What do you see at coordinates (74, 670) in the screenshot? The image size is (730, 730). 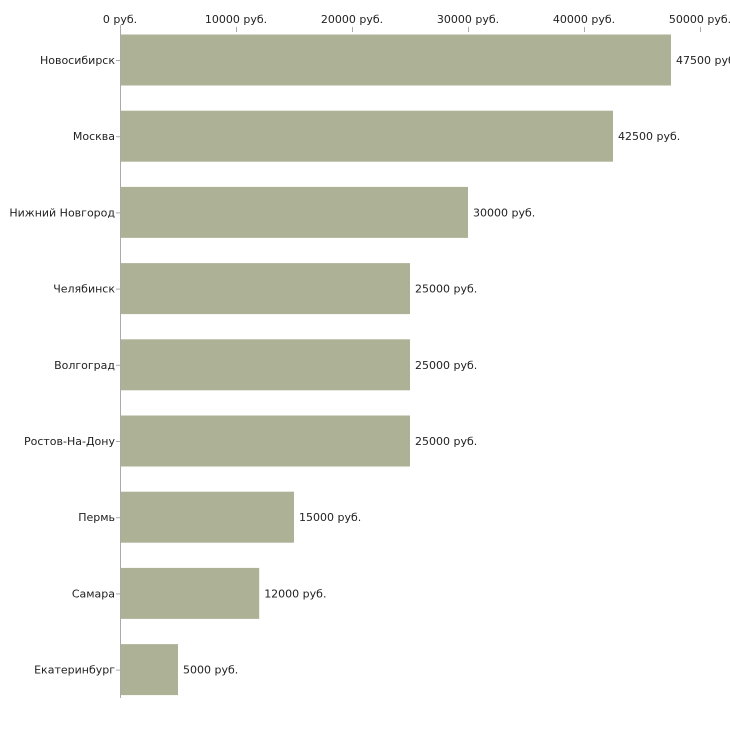 I see `category-label: Екатеринбург` at bounding box center [74, 670].